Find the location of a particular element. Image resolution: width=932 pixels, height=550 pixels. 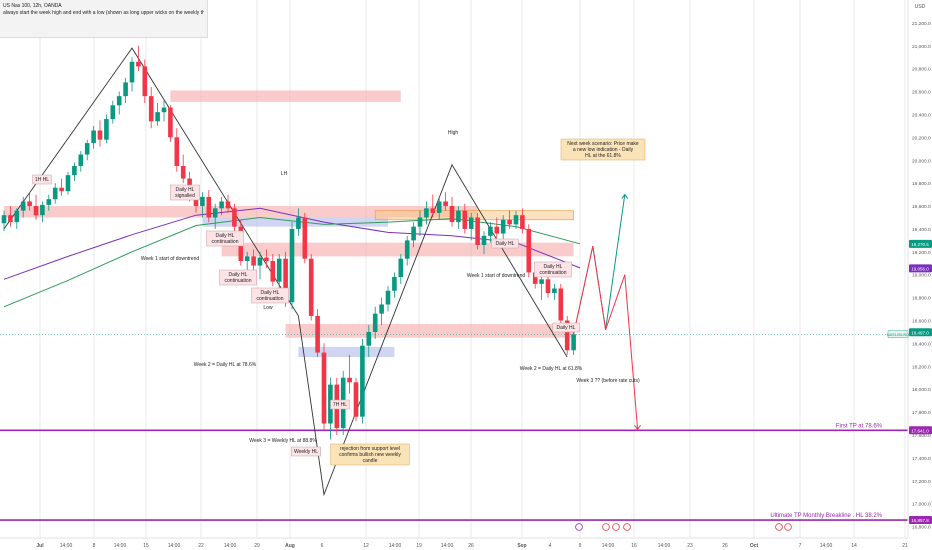

x-tick-label: 6 is located at coordinates (322, 546).